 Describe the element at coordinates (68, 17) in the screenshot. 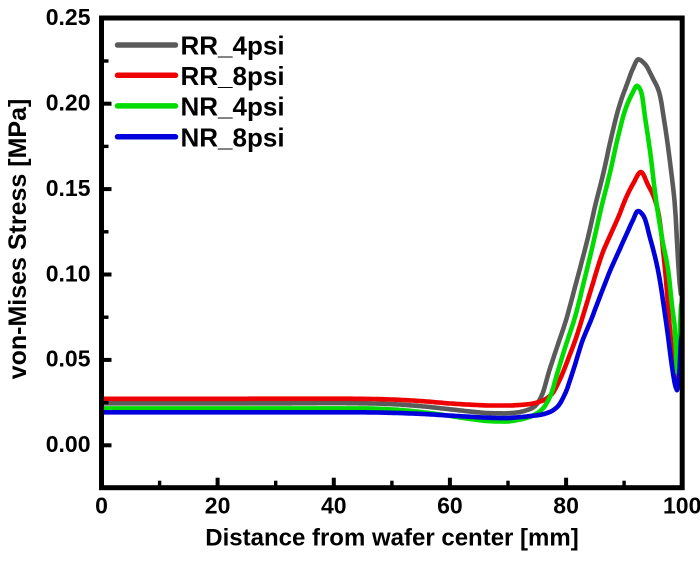

I see `svg-text: 0.25` at that location.